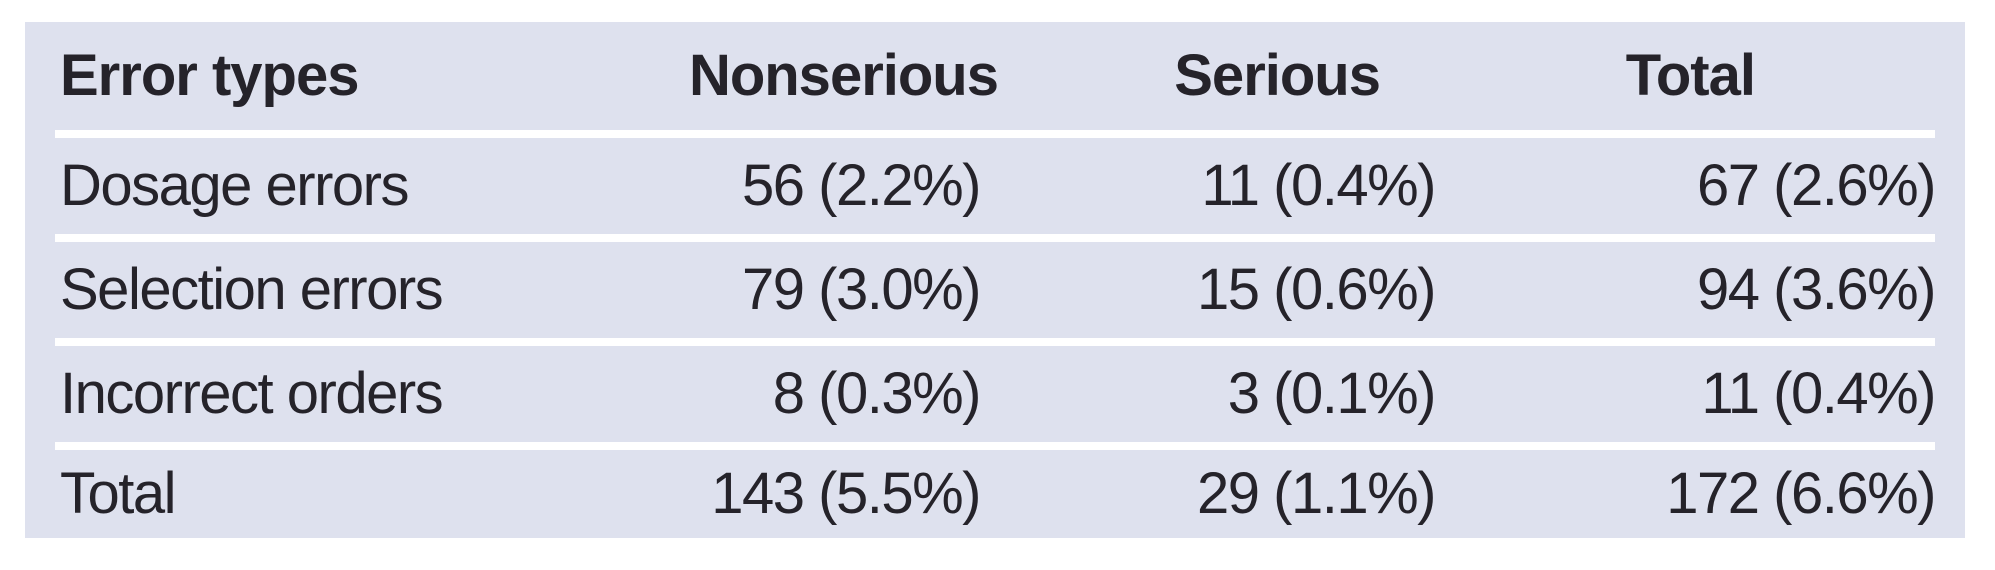  Describe the element at coordinates (209, 75) in the screenshot. I see `column-header-error-types: Error types` at that location.